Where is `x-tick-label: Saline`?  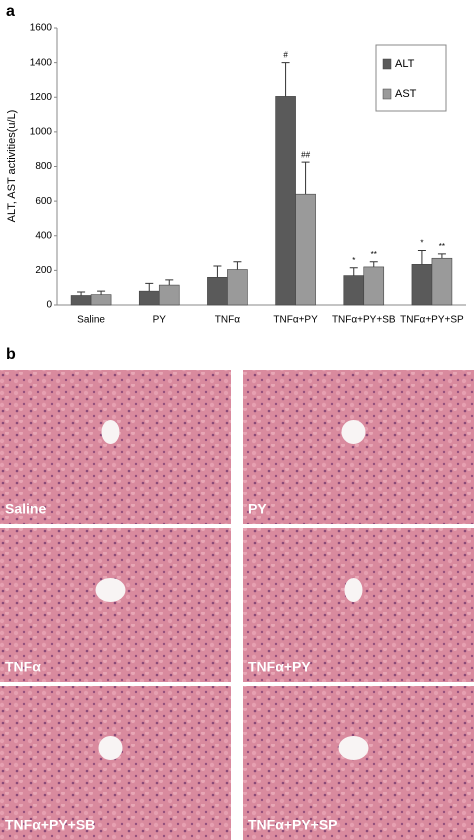 x-tick-label: Saline is located at coordinates (91, 320).